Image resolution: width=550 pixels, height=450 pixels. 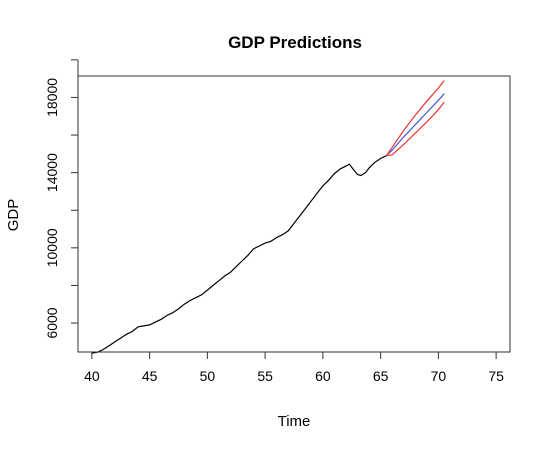 What do you see at coordinates (92, 376) in the screenshot?
I see `x-tick-label: 40` at bounding box center [92, 376].